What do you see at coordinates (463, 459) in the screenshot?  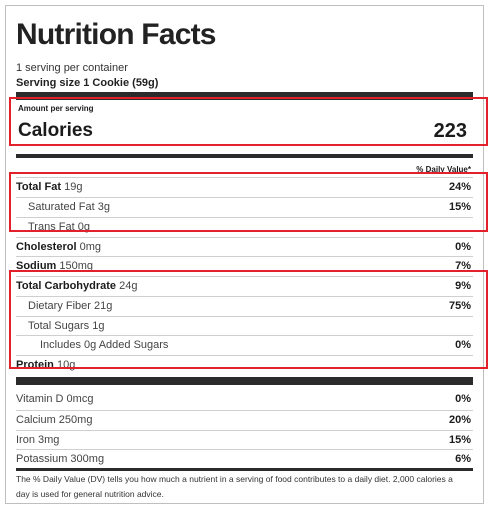 I see `vitamin-dv: 6%` at bounding box center [463, 459].